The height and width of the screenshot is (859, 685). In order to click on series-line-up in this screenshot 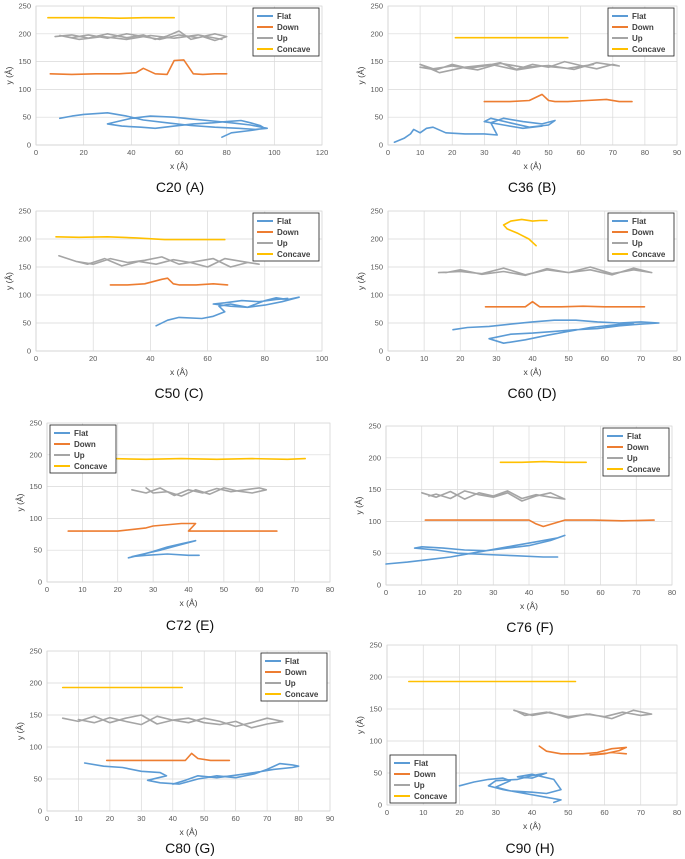, I will do `click(493, 496)`.